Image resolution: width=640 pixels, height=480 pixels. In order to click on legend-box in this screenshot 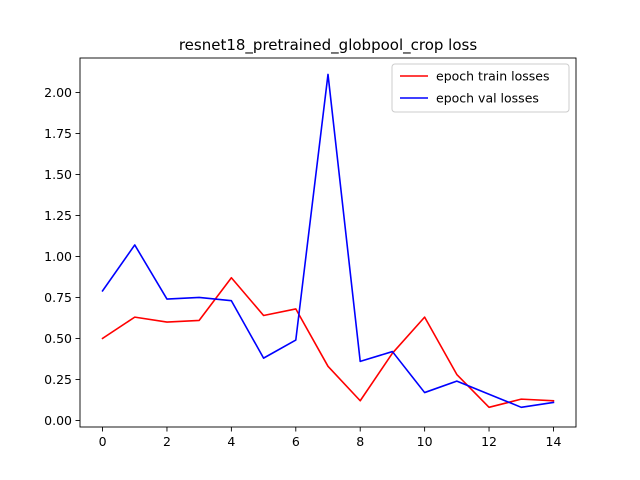, I will do `click(480, 88)`.